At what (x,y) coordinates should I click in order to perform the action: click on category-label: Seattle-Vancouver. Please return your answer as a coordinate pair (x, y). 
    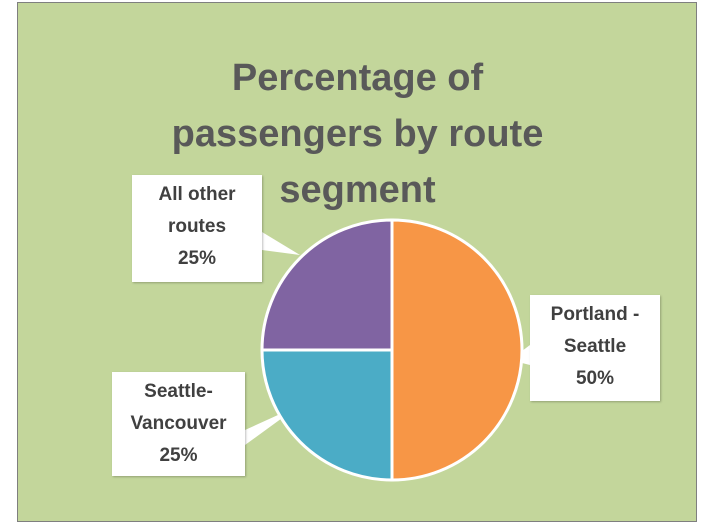
    Looking at the image, I should click on (178, 407).